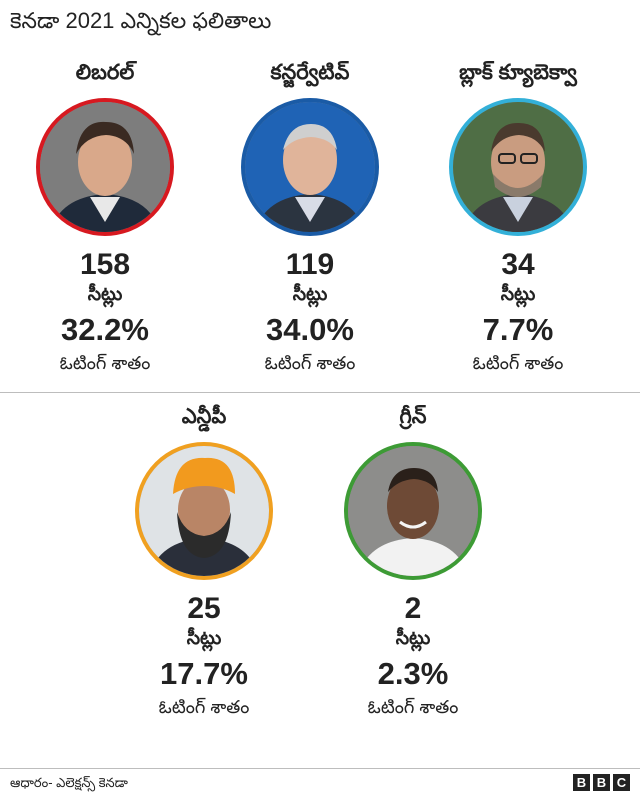 The image size is (640, 800). Describe the element at coordinates (69, 782) in the screenshot. I see `source-note: ఆధారం- ఎలెక్షన్స్ కెనడా` at that location.